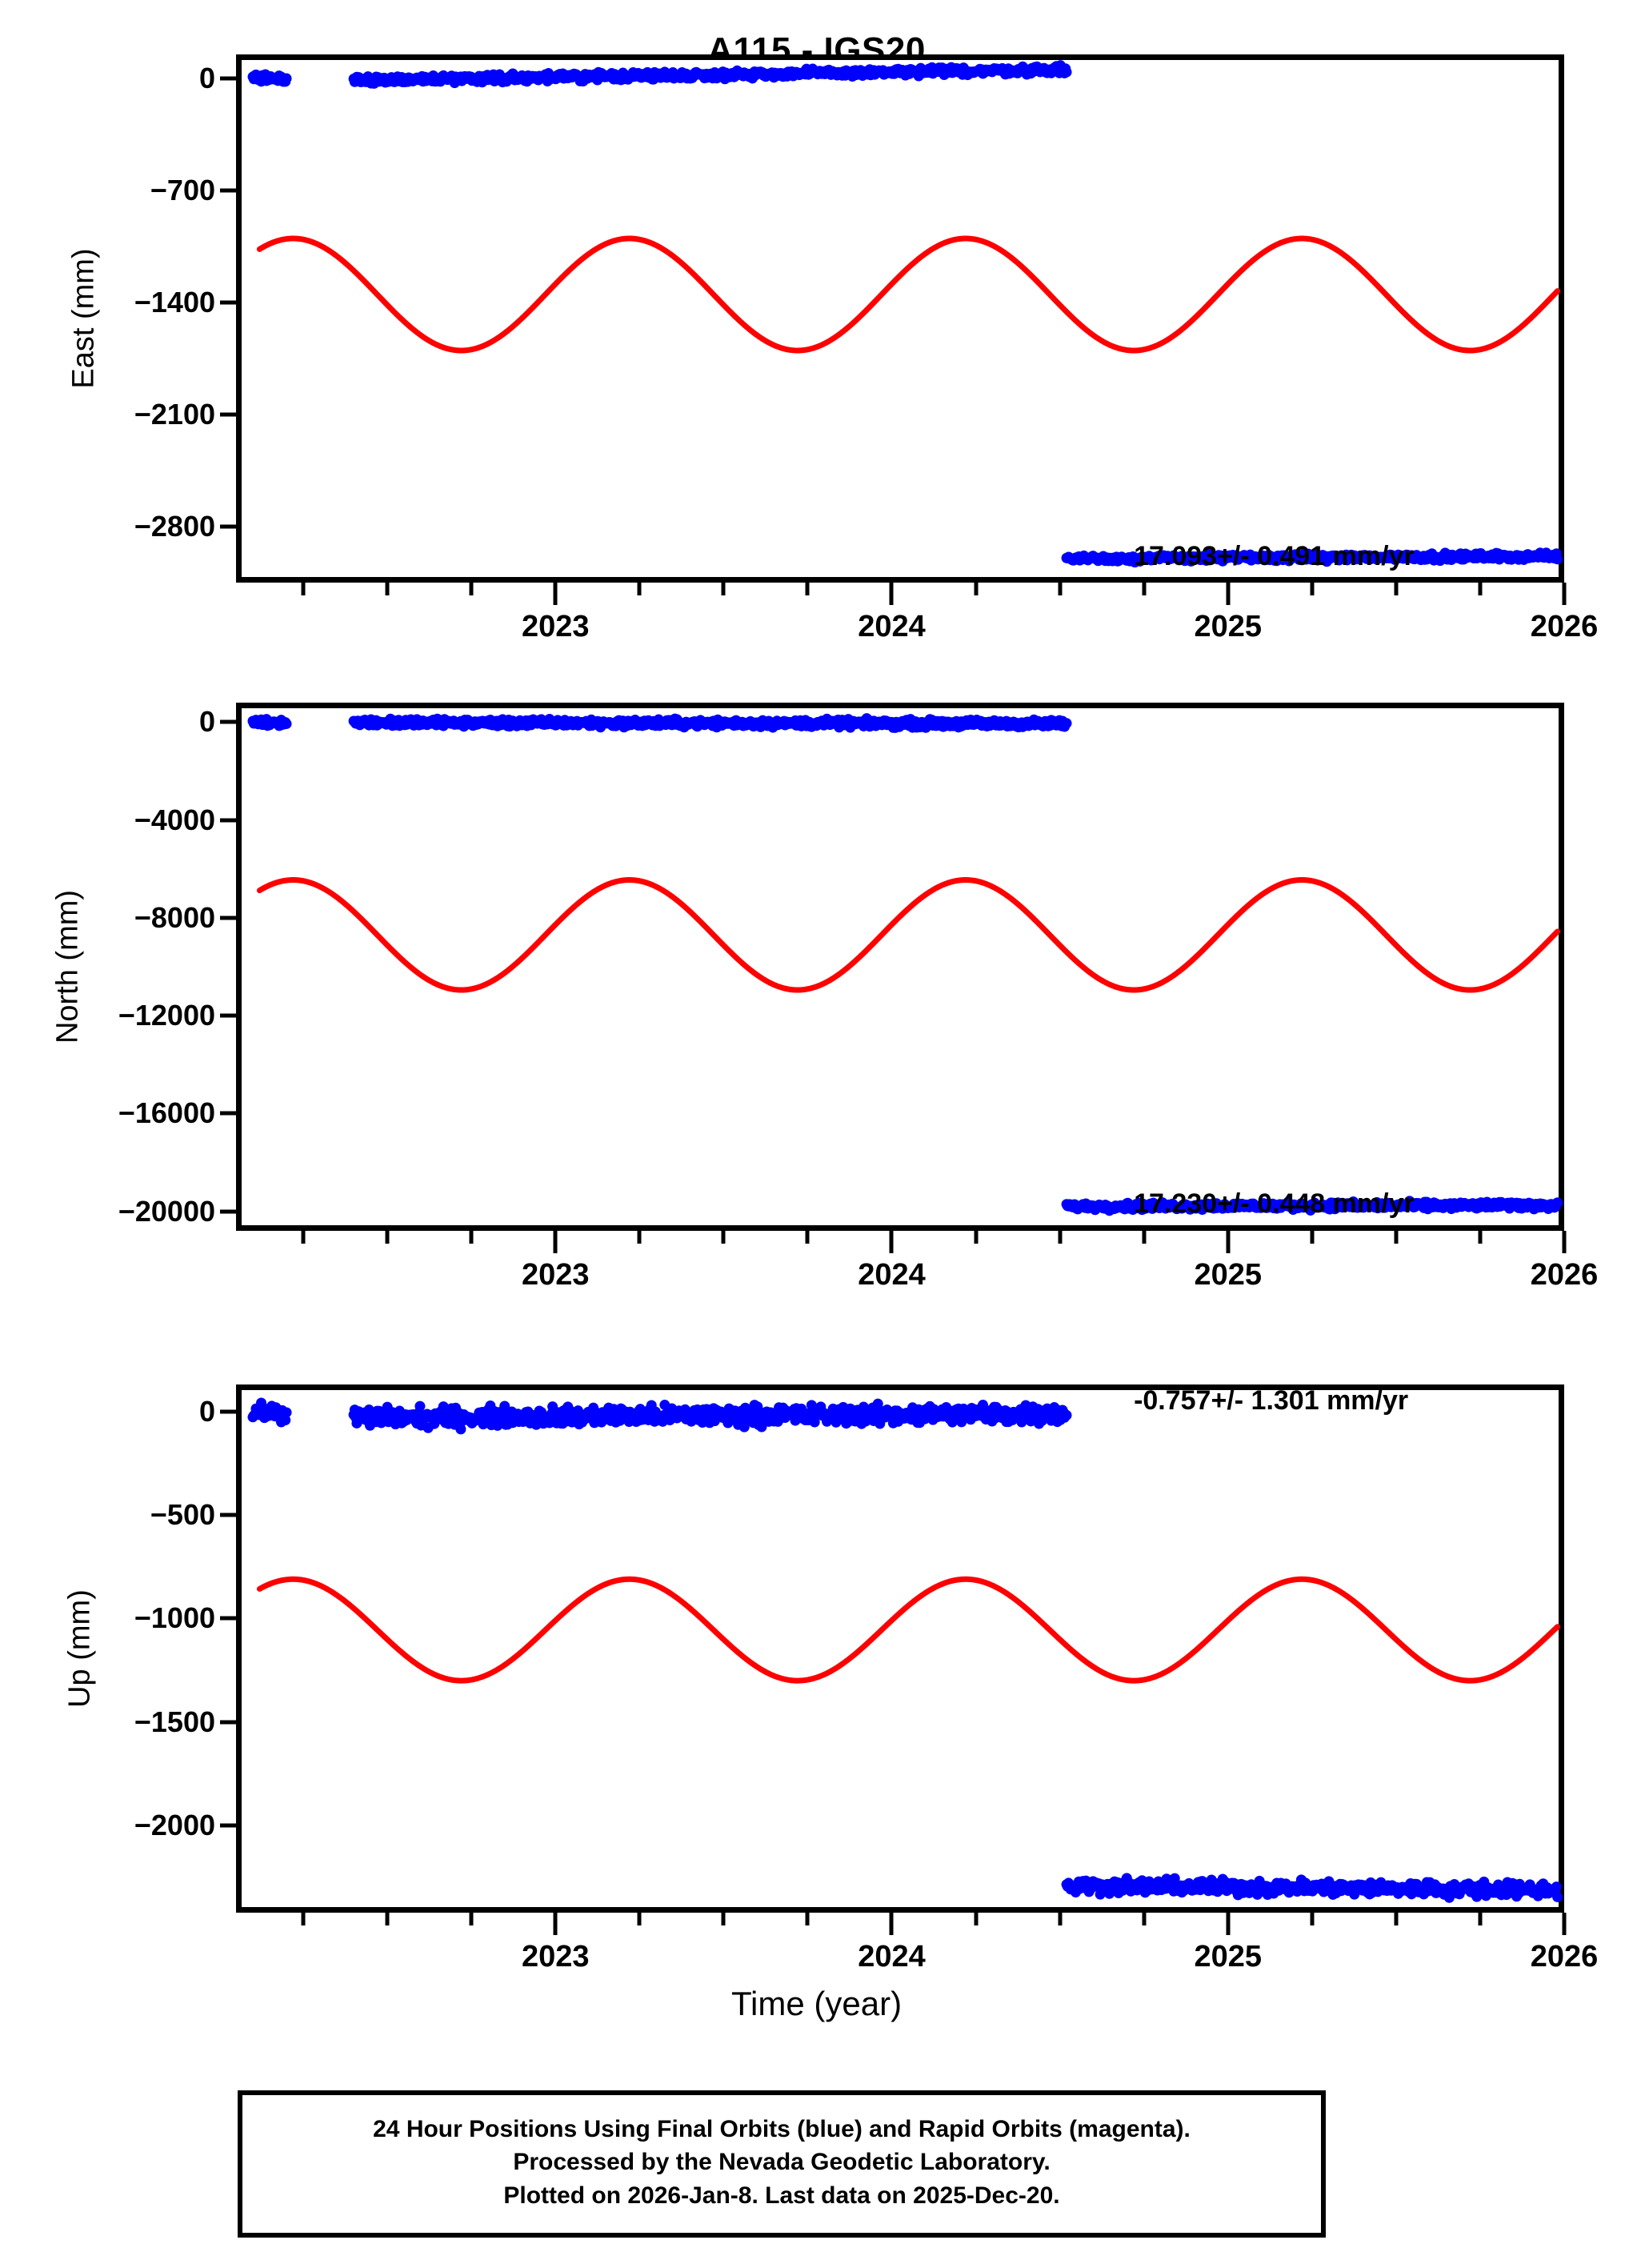 This screenshot has height=2268, width=1633. What do you see at coordinates (892, 1275) in the screenshot?
I see `panel-north-x-tick-label: 2024` at bounding box center [892, 1275].